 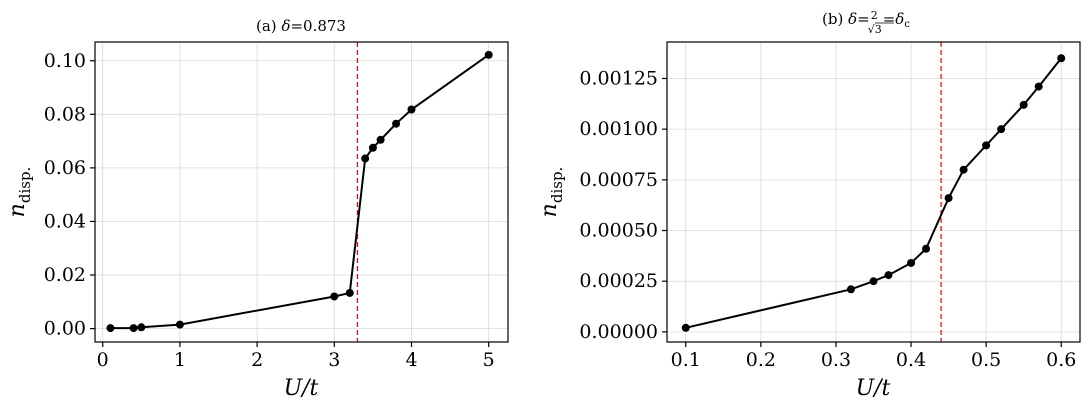 I want to click on panel-a-y-ticks: 0.00 0.02 0.04 0.06 0.08 0.10, so click(x=69, y=195).